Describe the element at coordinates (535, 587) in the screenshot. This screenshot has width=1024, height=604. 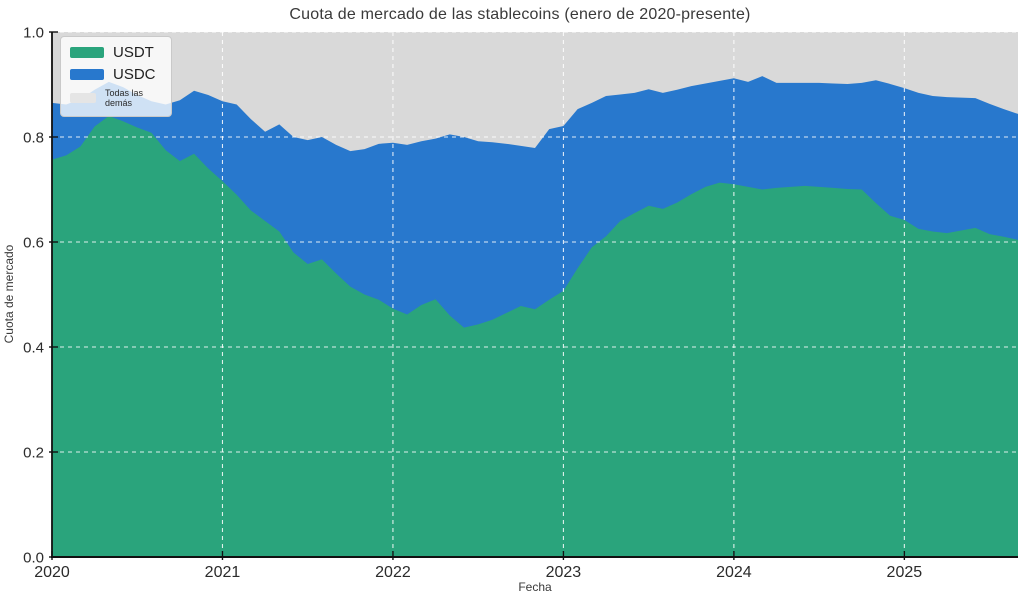
I see `x-axis-label: Fecha` at that location.